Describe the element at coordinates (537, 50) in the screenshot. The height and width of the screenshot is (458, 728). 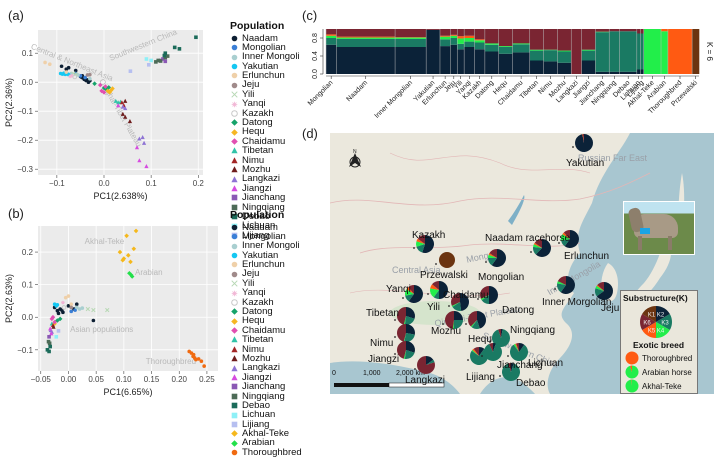
I see `bar-tibetan-k3` at that location.